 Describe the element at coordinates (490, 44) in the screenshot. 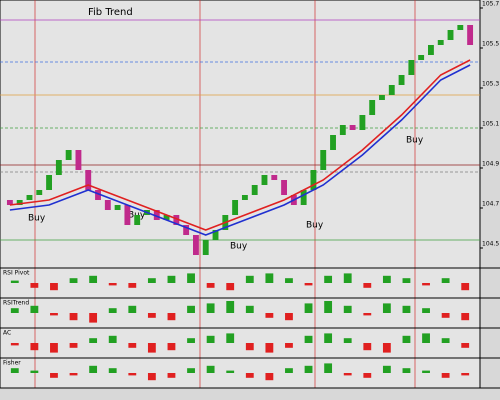

I see `y-tick-label: 105.5` at that location.